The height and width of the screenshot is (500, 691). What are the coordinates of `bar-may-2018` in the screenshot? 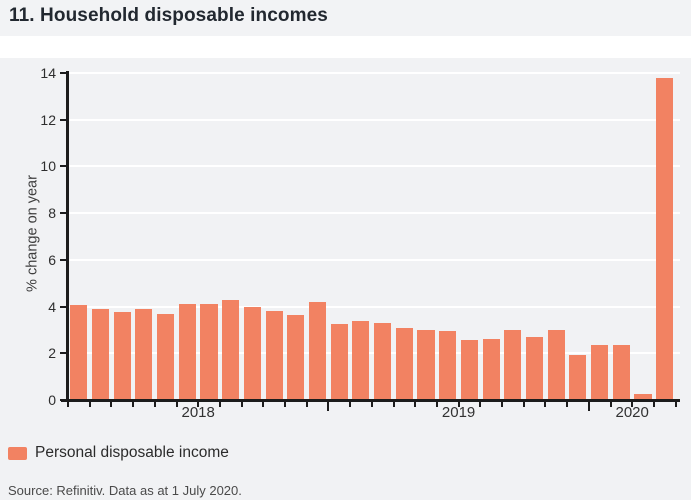 It's located at (166, 356).